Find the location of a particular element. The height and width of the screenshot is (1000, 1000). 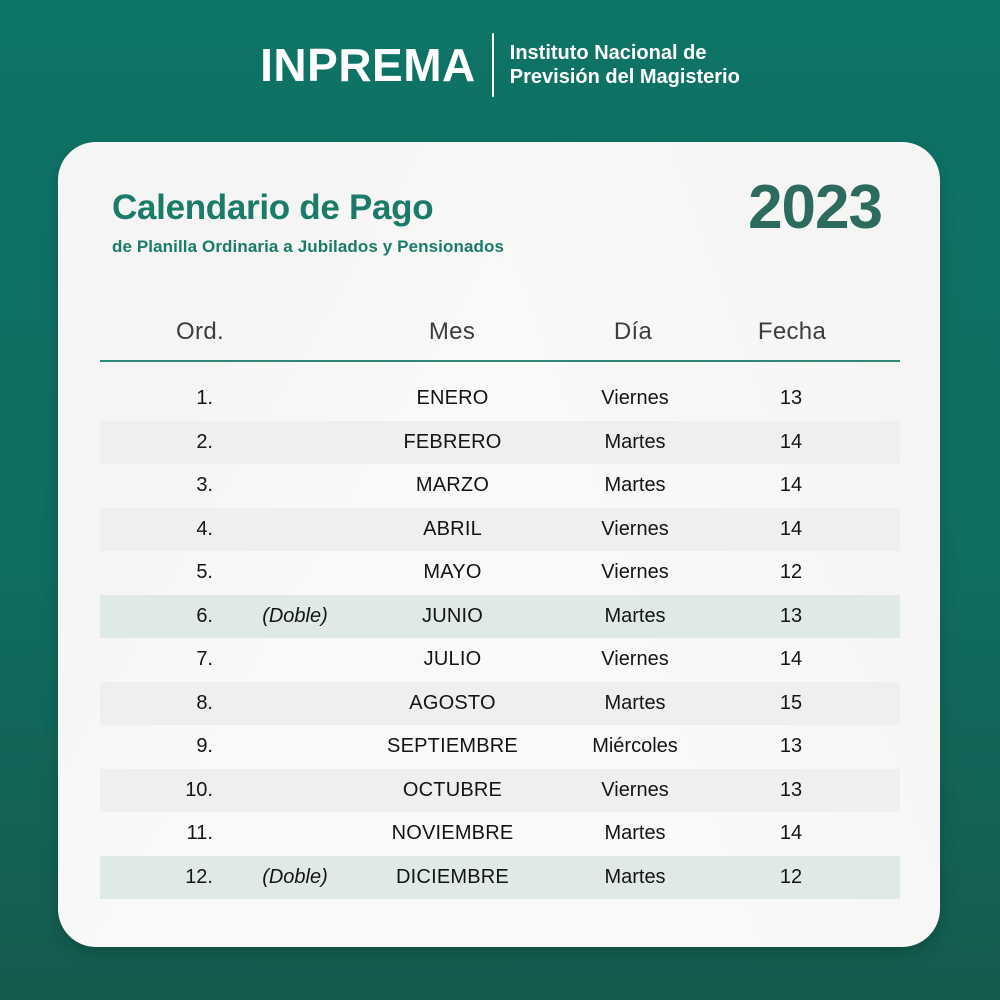

mes-cell: FEBRERO is located at coordinates (452, 441).